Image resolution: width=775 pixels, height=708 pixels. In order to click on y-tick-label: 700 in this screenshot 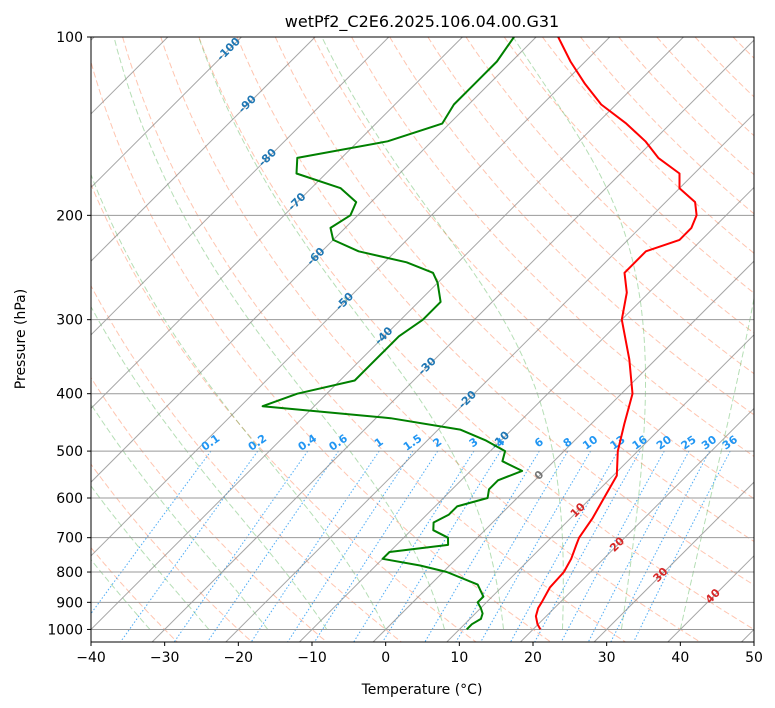, I will do `click(69, 539)`.